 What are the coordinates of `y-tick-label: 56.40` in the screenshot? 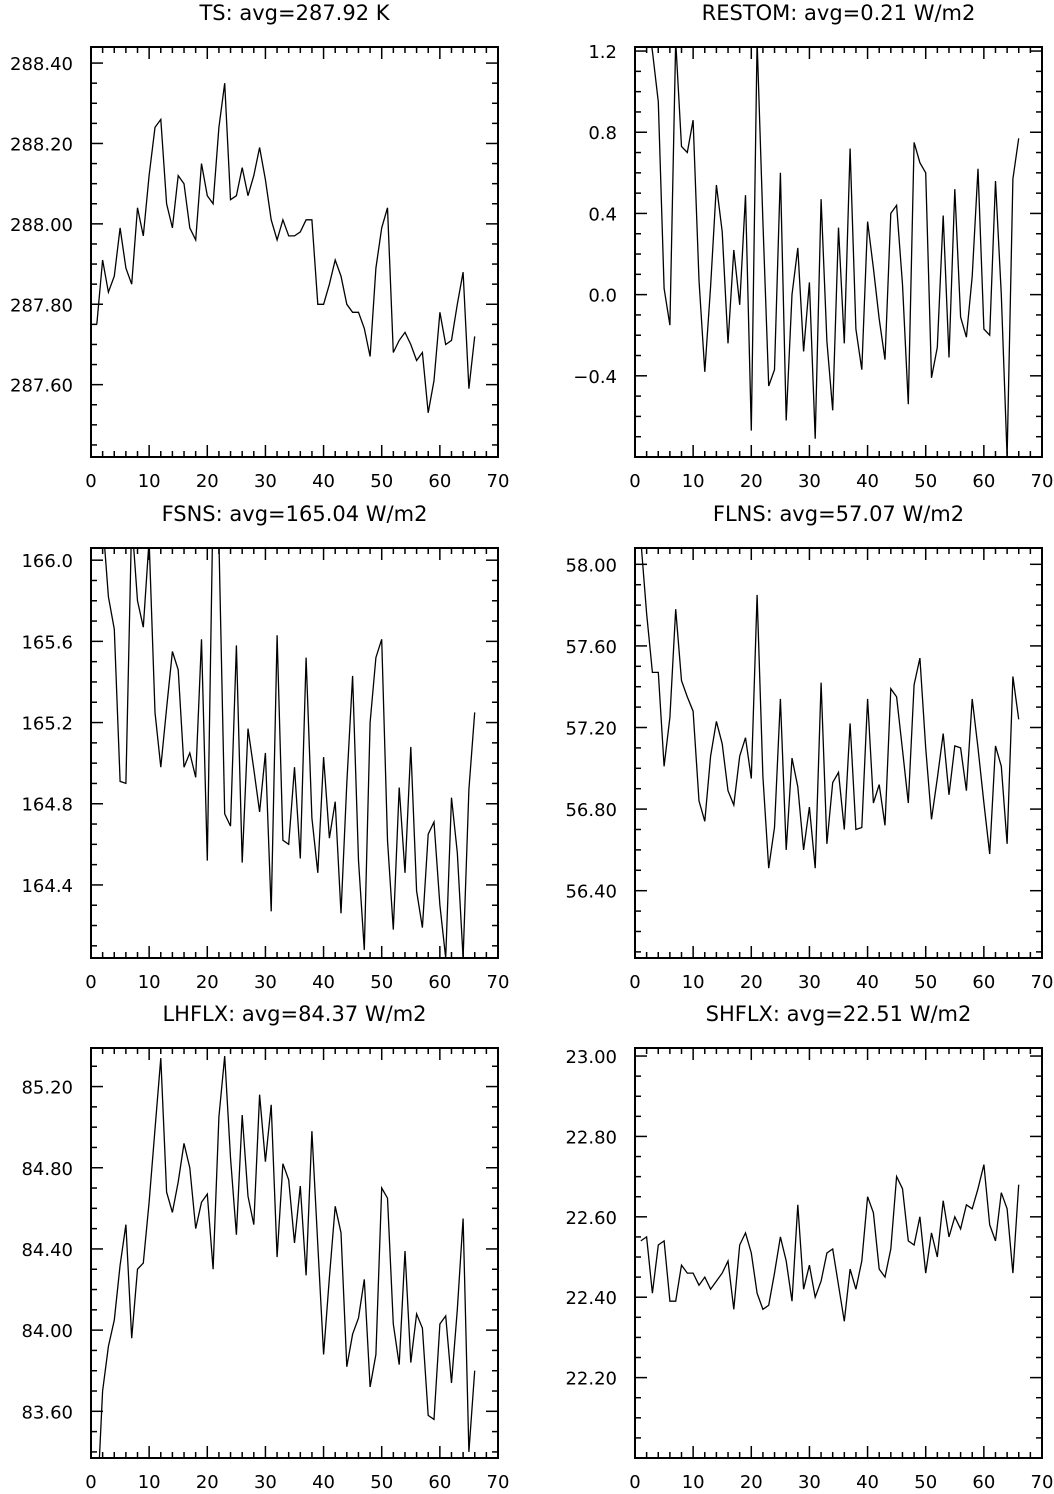 It's located at (591, 892).